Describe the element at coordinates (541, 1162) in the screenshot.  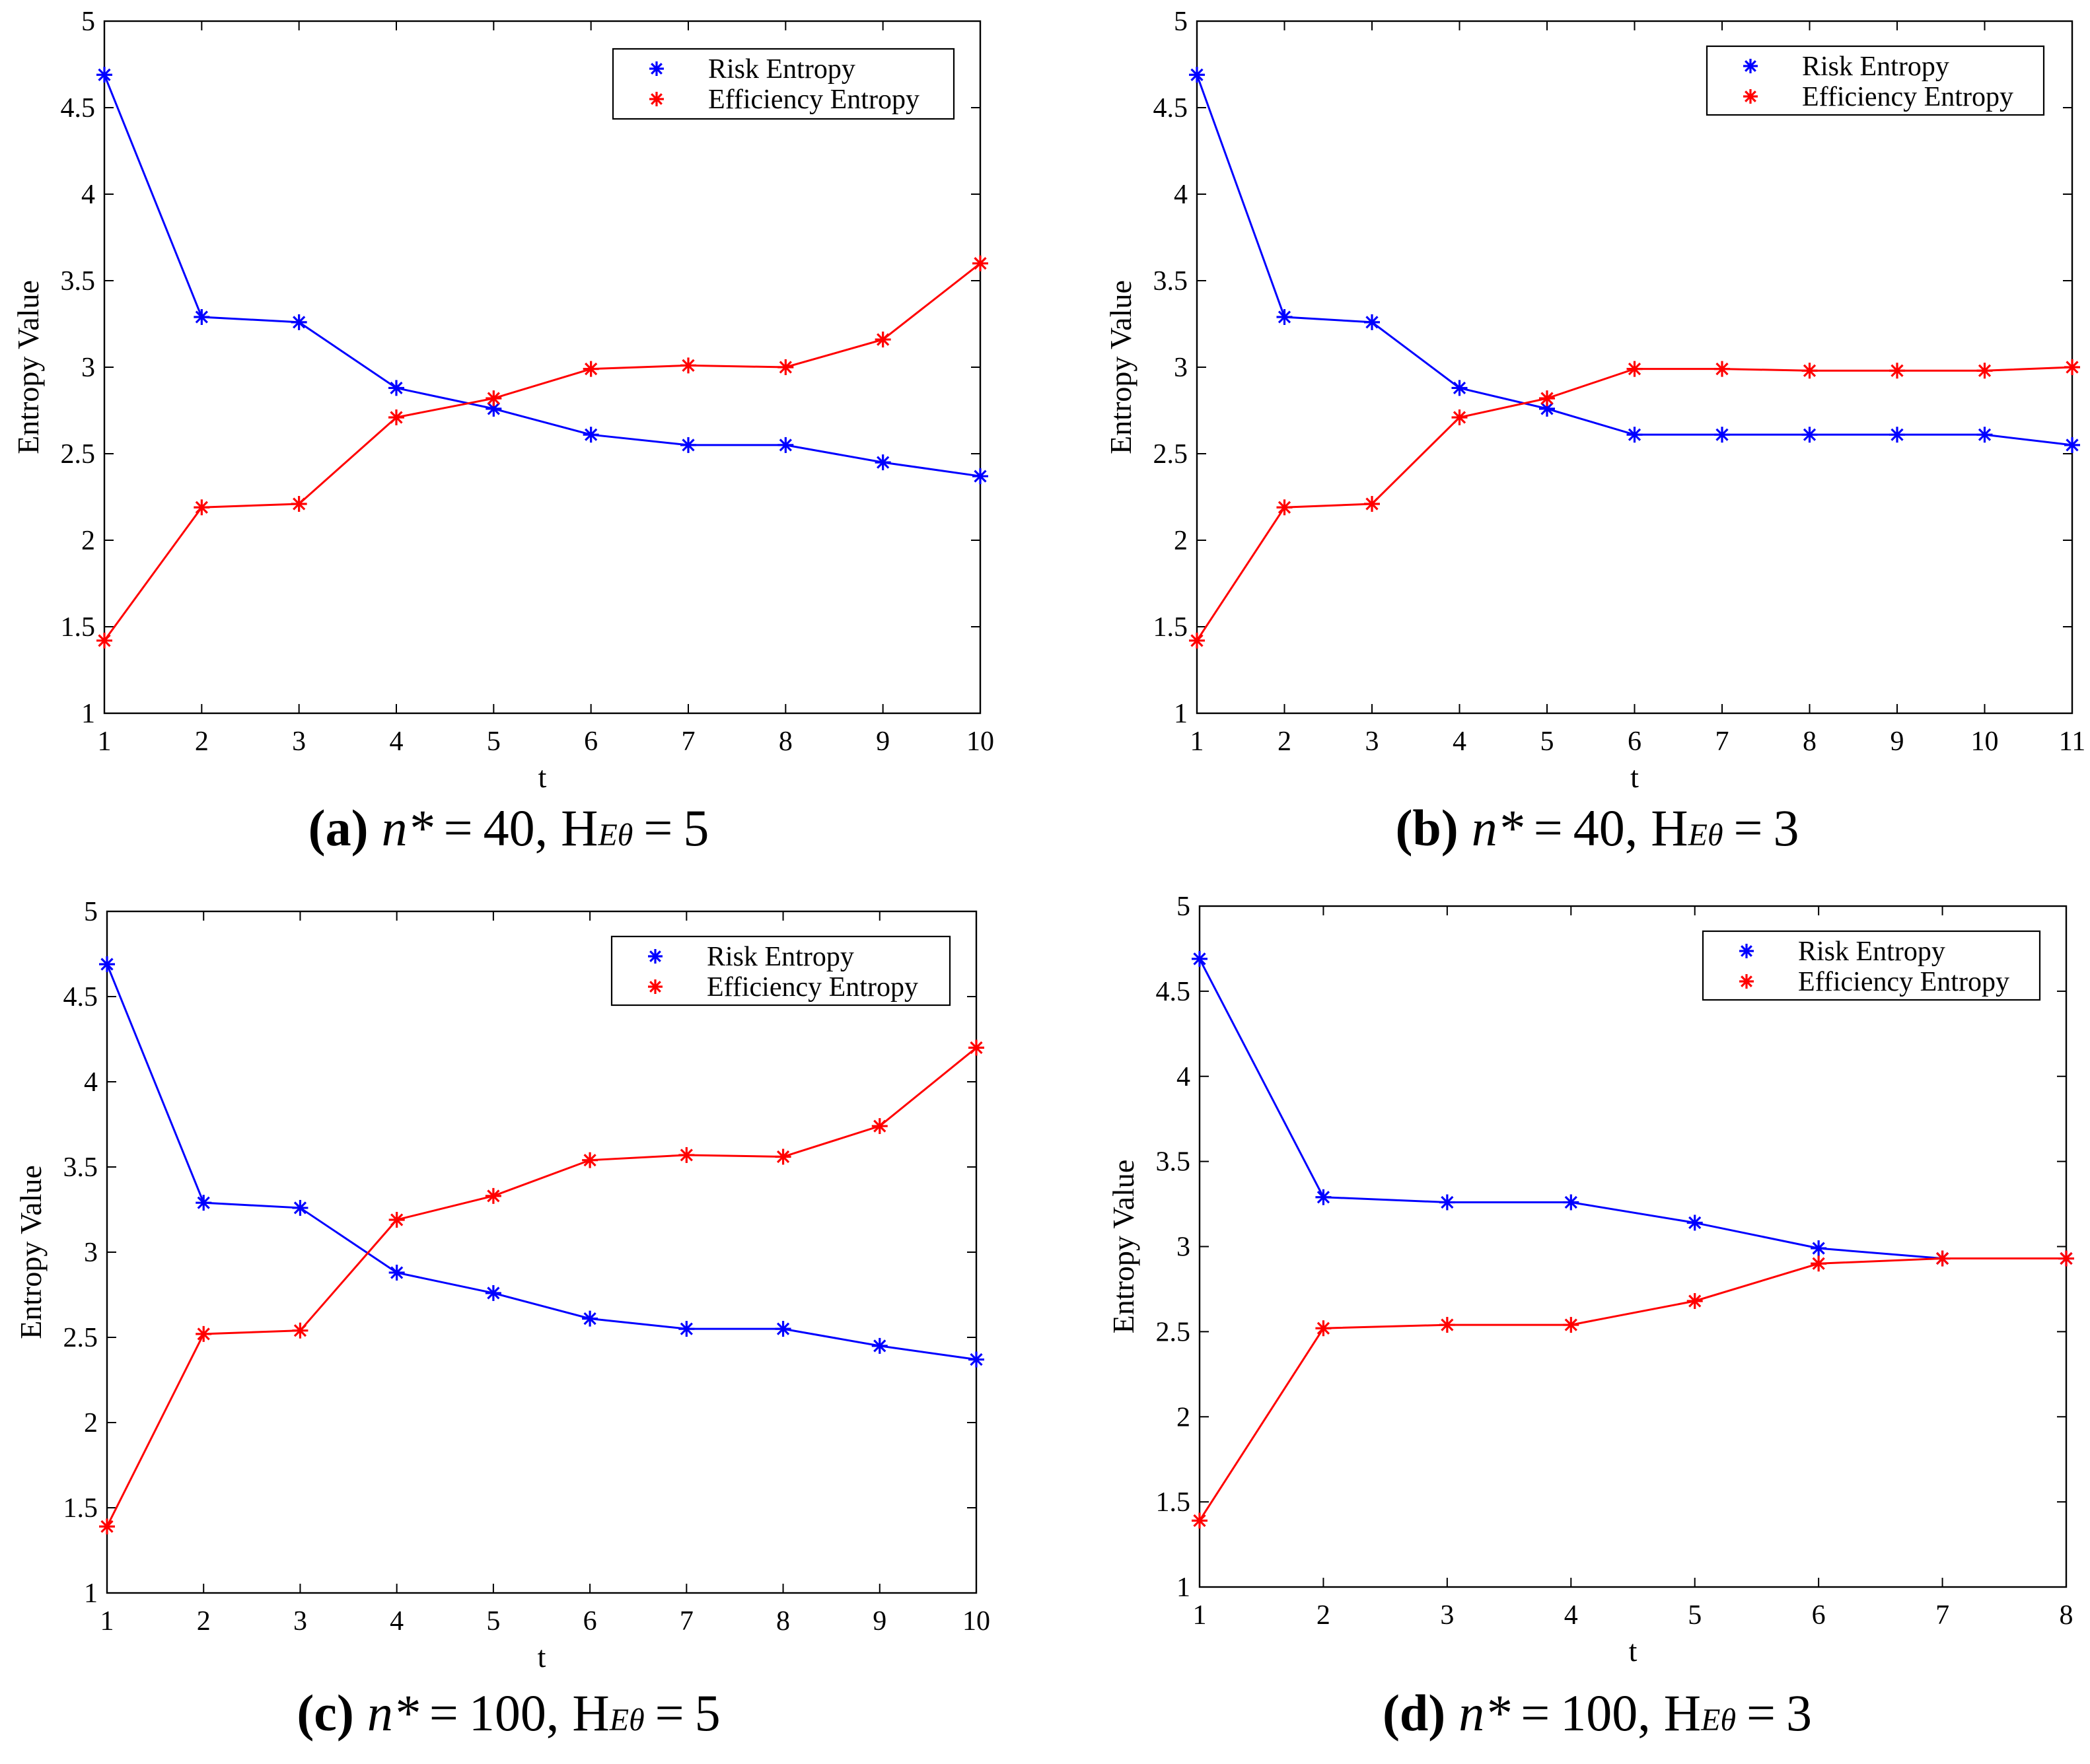
I see `series-risk-entropy` at that location.